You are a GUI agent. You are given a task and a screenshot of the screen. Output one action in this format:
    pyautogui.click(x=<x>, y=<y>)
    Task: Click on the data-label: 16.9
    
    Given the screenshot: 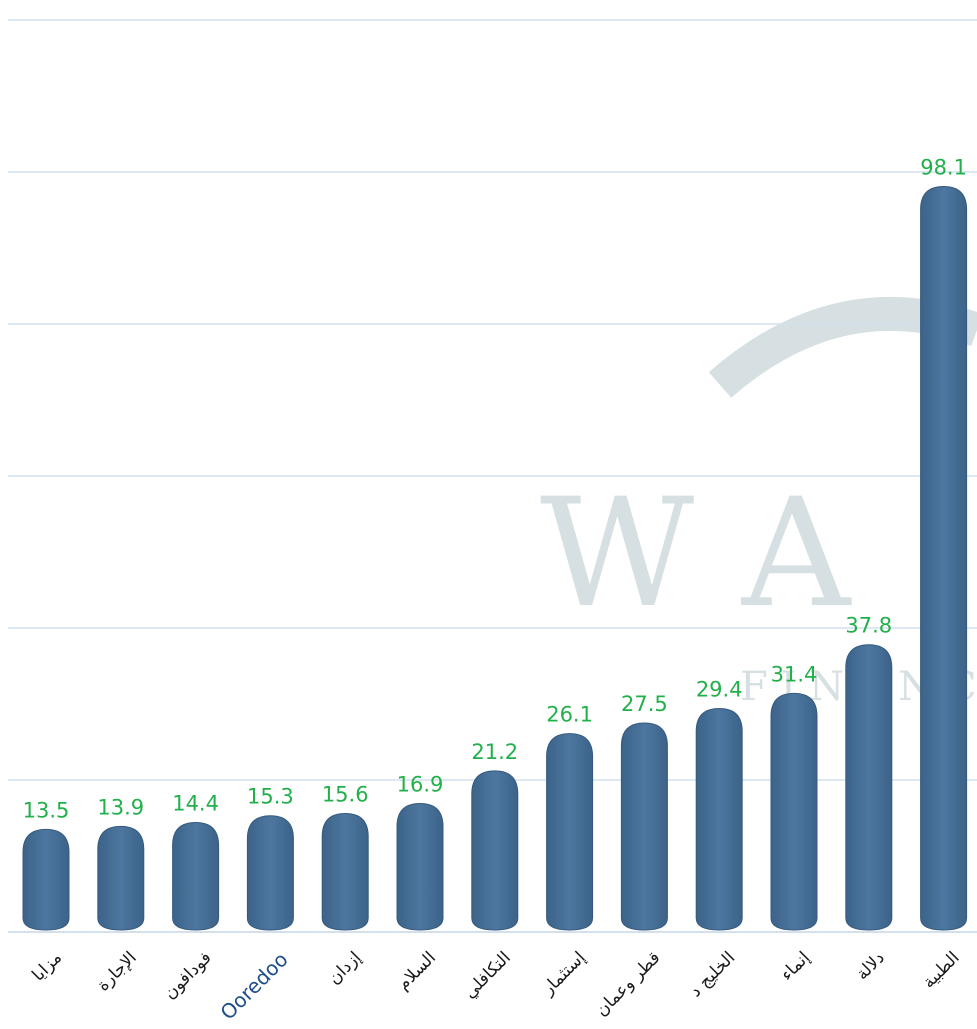 What is the action you would take?
    pyautogui.click(x=420, y=785)
    